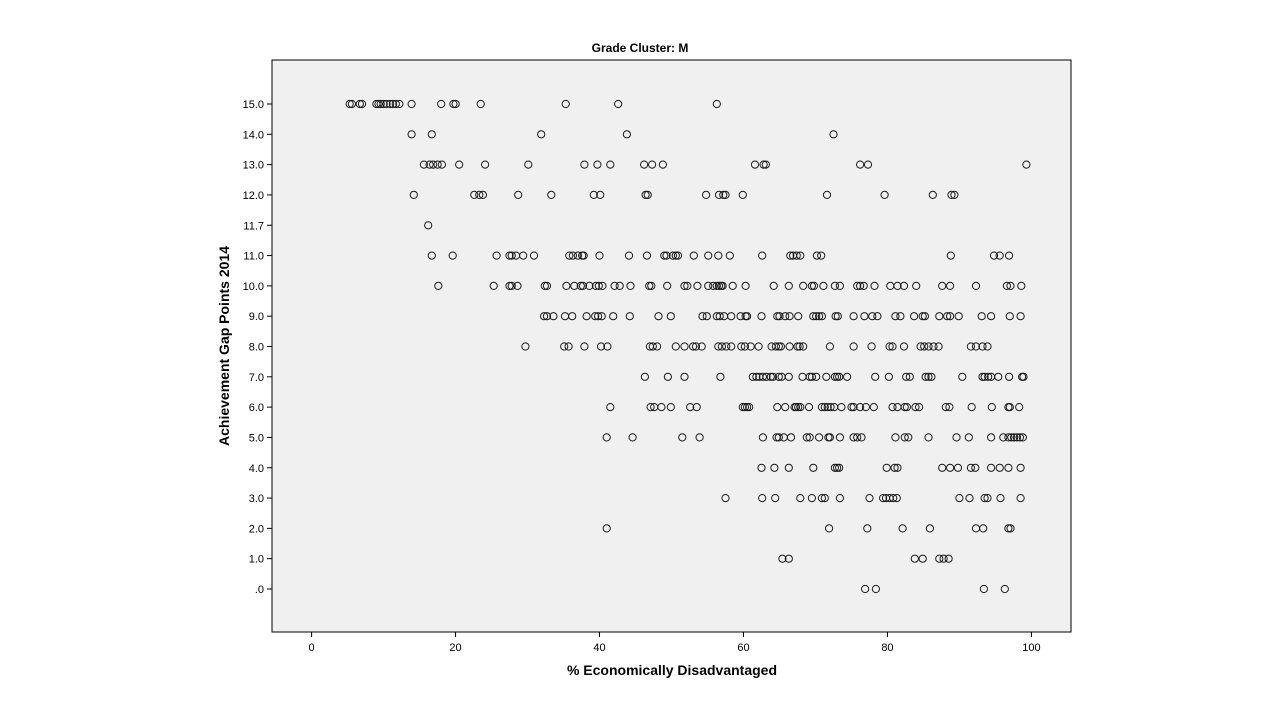 The width and height of the screenshot is (1280, 720). Describe the element at coordinates (256, 378) in the screenshot. I see `y-tick-label: 7.0` at that location.